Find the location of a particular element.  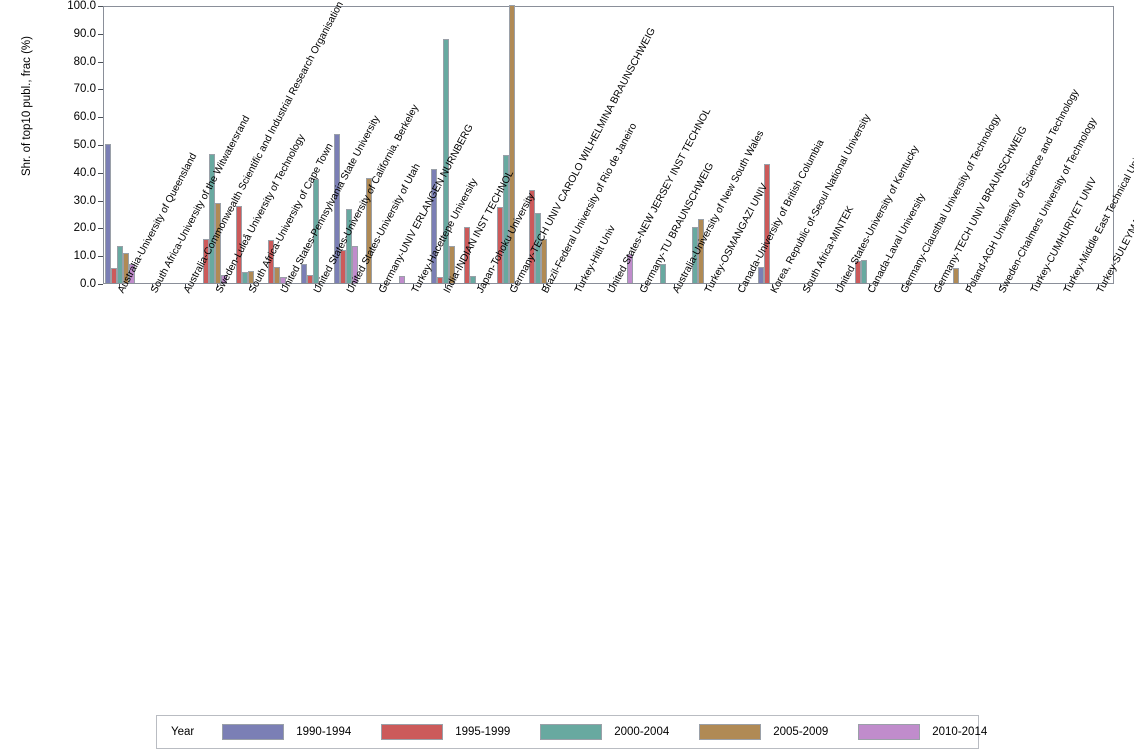

x-tick-label: Canada-Laval University is located at coordinates (897, 244).